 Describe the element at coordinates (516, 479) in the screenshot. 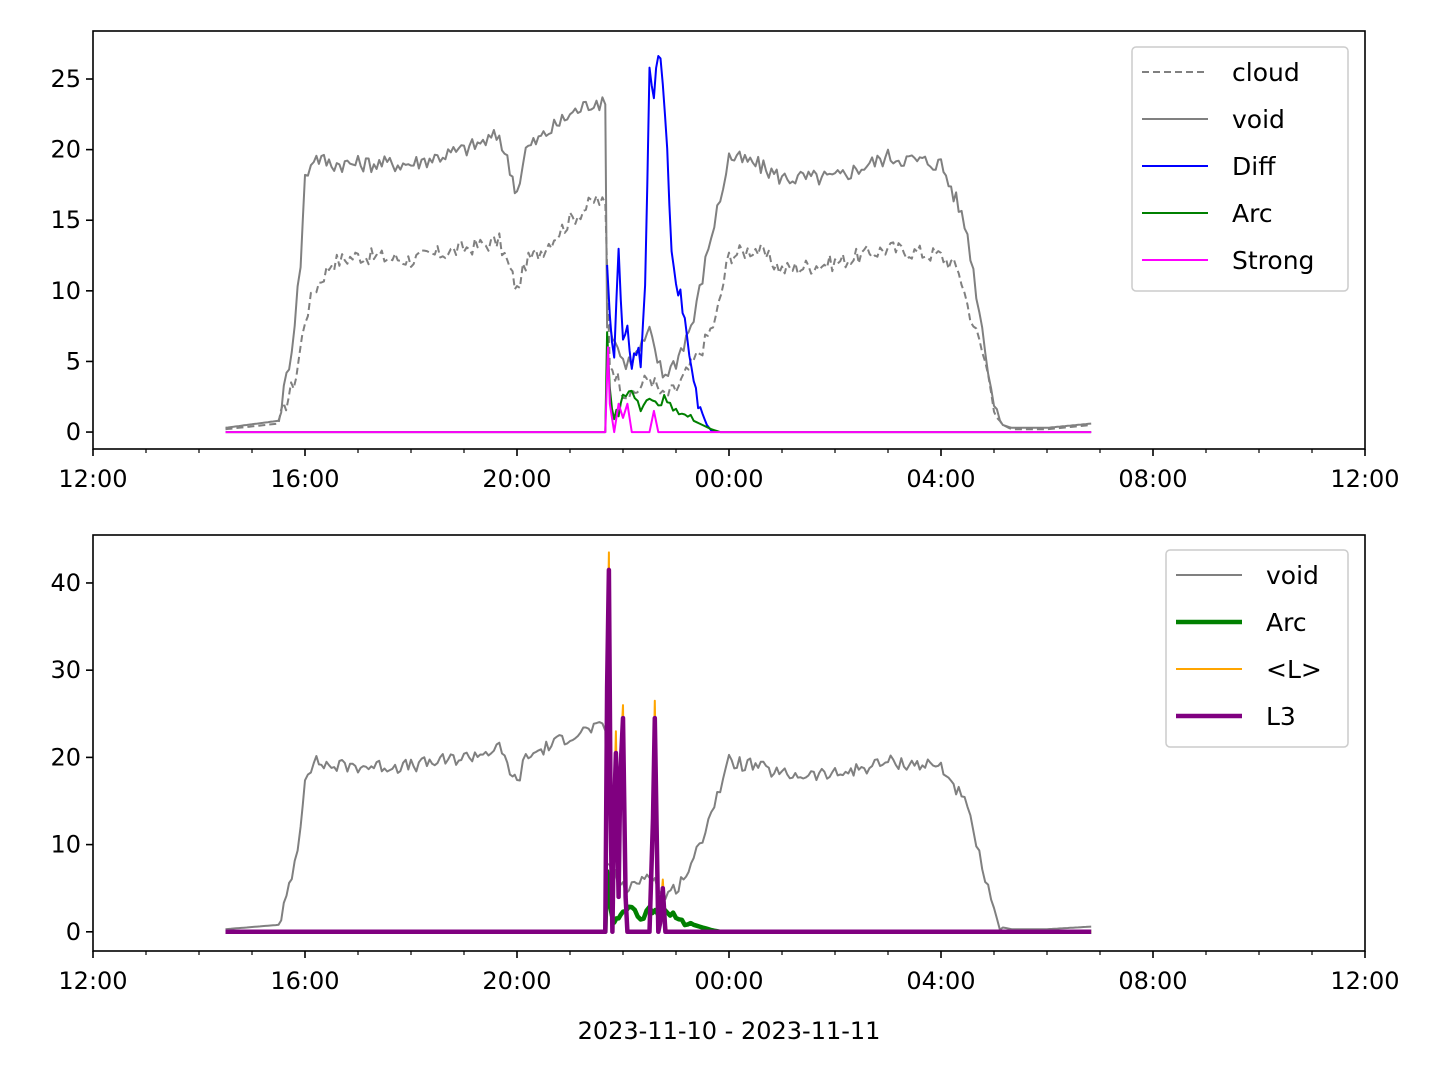

I see `top-chart-x-tick-label: 20:00` at that location.